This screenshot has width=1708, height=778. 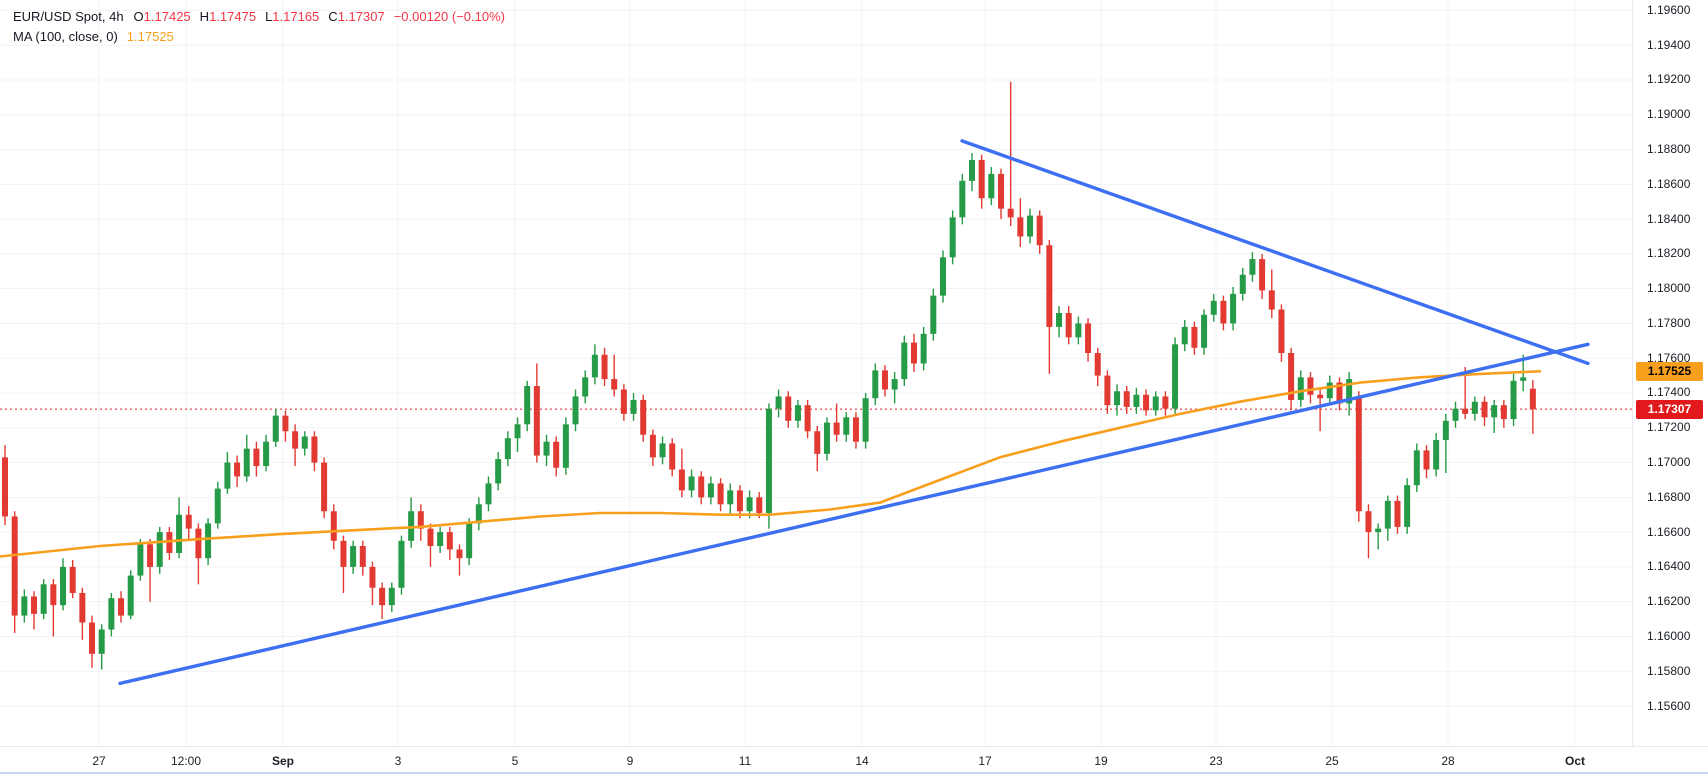 What do you see at coordinates (1275, 252) in the screenshot?
I see `falling-resistance-line` at bounding box center [1275, 252].